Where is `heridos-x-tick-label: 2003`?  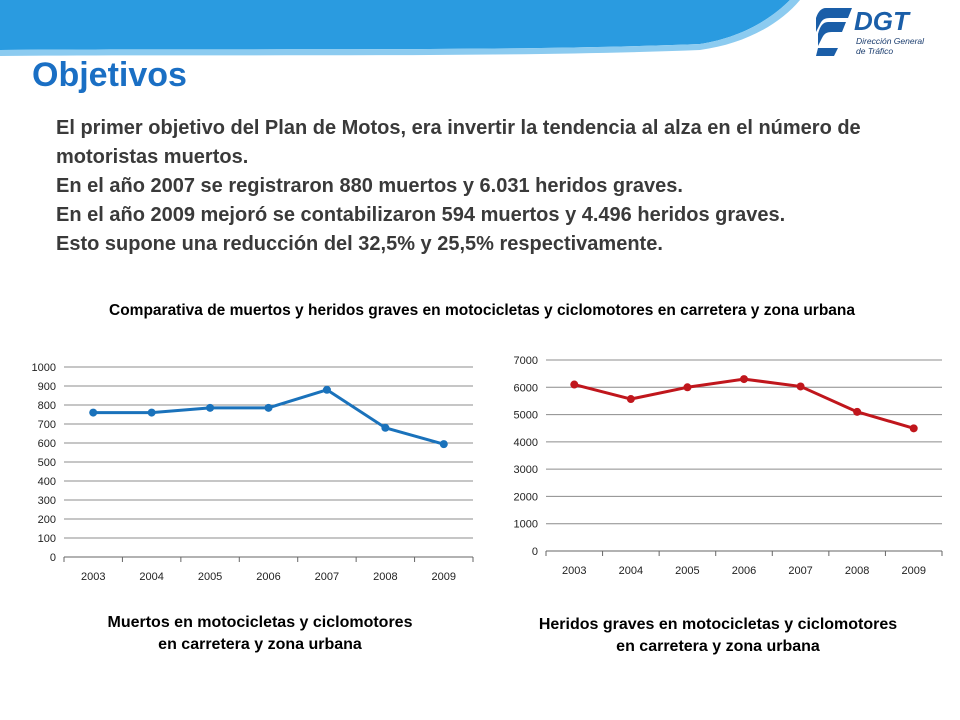
heridos-x-tick-label: 2003 is located at coordinates (574, 571).